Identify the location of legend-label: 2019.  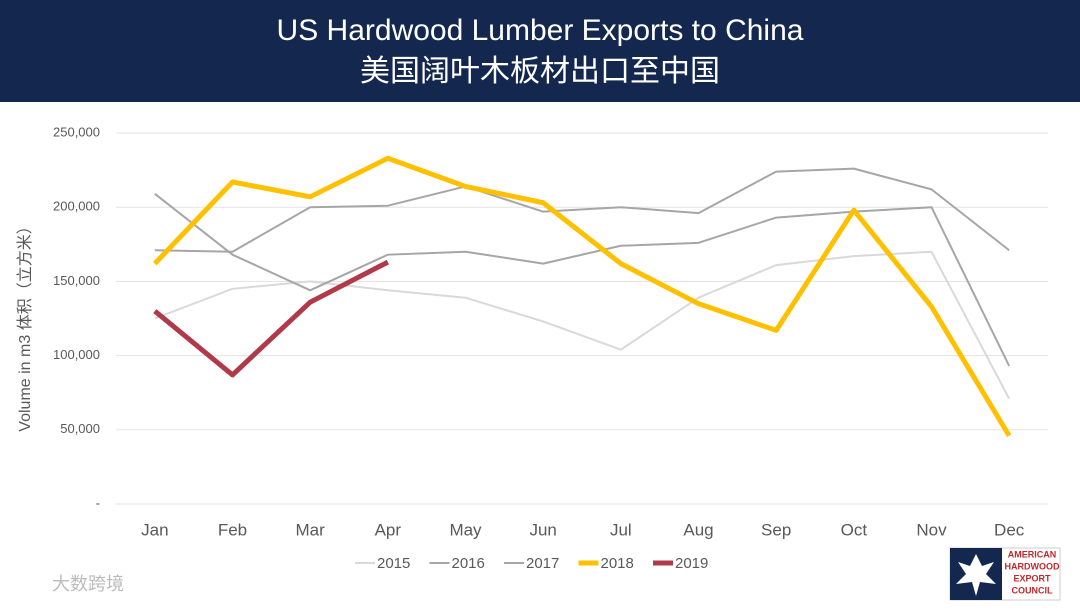
(691, 563).